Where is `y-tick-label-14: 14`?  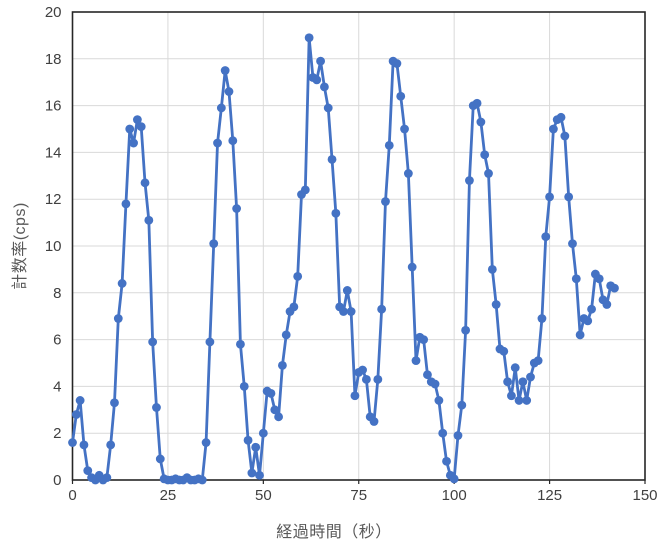 y-tick-label-14: 14 is located at coordinates (53, 152).